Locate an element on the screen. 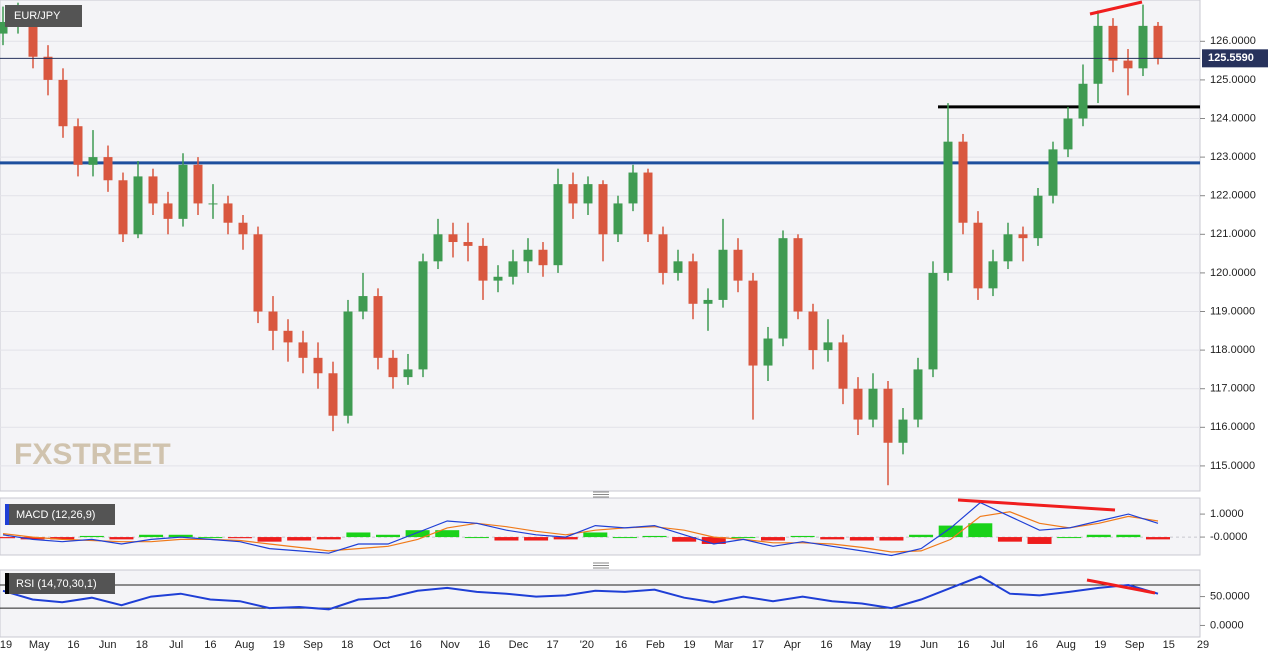  x-tick-label: '20 is located at coordinates (587, 645).